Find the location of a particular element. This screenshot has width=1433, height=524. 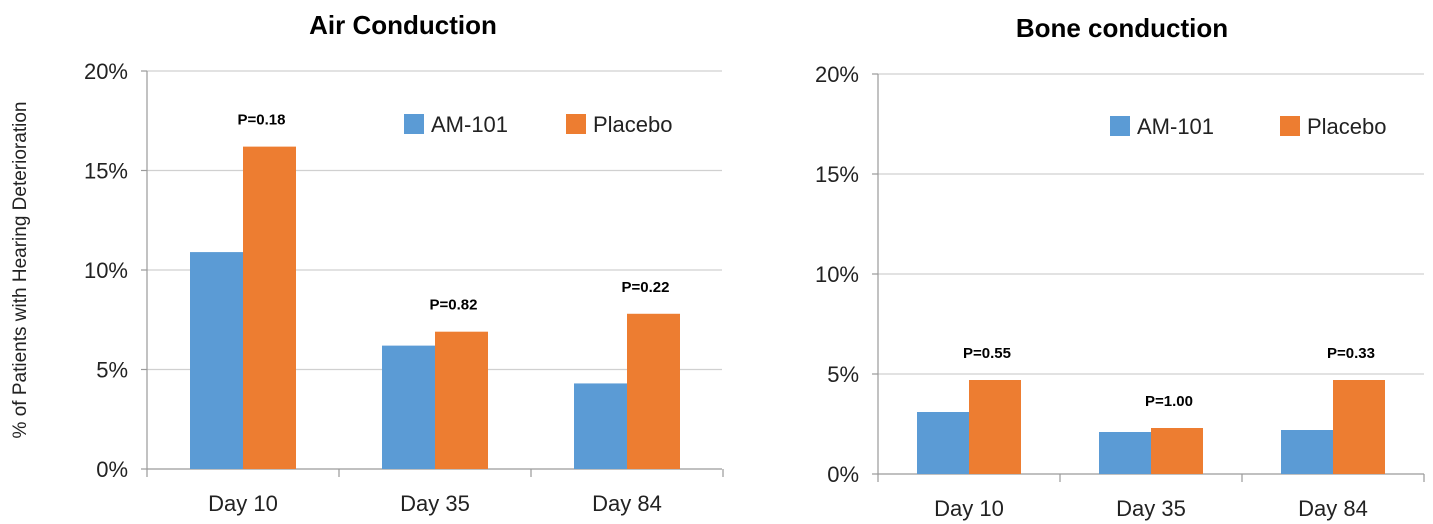

p-value-label: P=0.82 is located at coordinates (454, 305).